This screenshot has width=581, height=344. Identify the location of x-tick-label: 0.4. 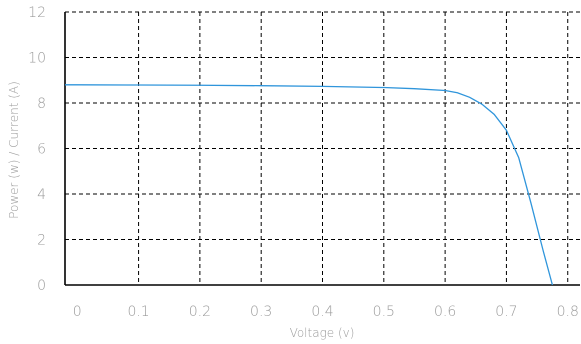
(322, 312).